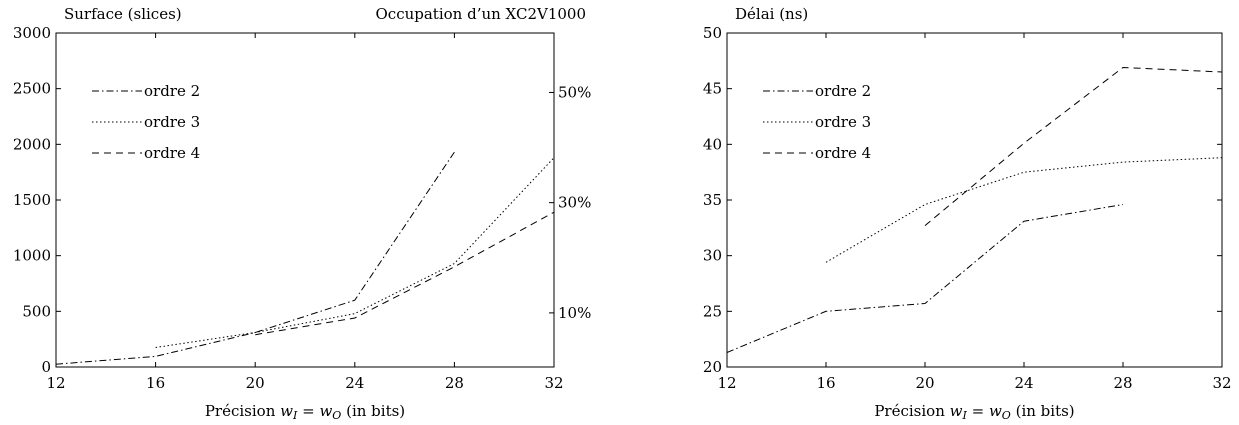  I want to click on y-tick-label: 50, so click(712, 33).